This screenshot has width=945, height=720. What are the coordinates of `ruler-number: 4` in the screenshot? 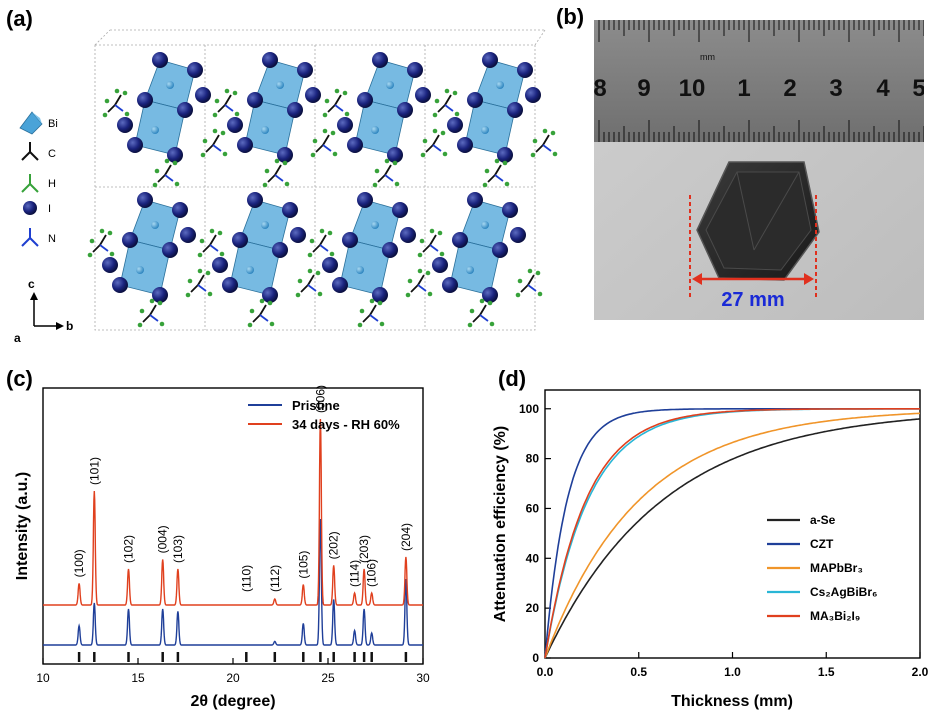 It's located at (883, 88).